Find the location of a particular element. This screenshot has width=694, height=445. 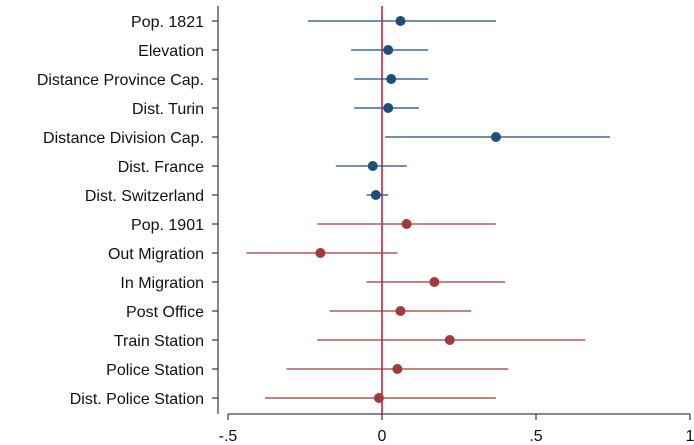

x-tick-label: 1 is located at coordinates (690, 436).